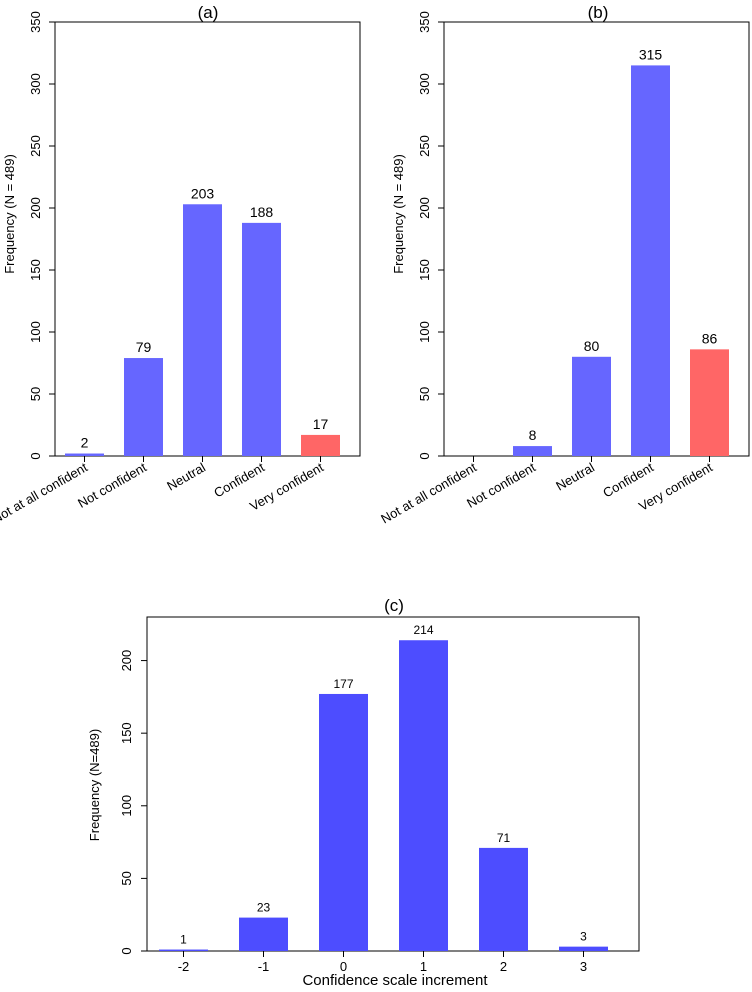 Image resolution: width=752 pixels, height=992 pixels. Describe the element at coordinates (321, 424) in the screenshot. I see `panel-a-data-label: 17` at that location.